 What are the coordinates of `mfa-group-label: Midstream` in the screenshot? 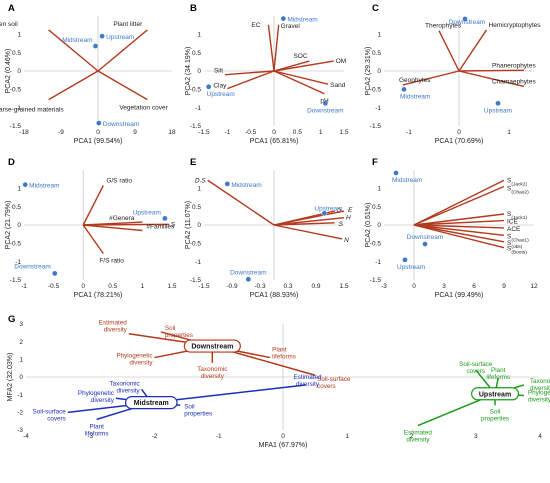 It's located at (151, 403).